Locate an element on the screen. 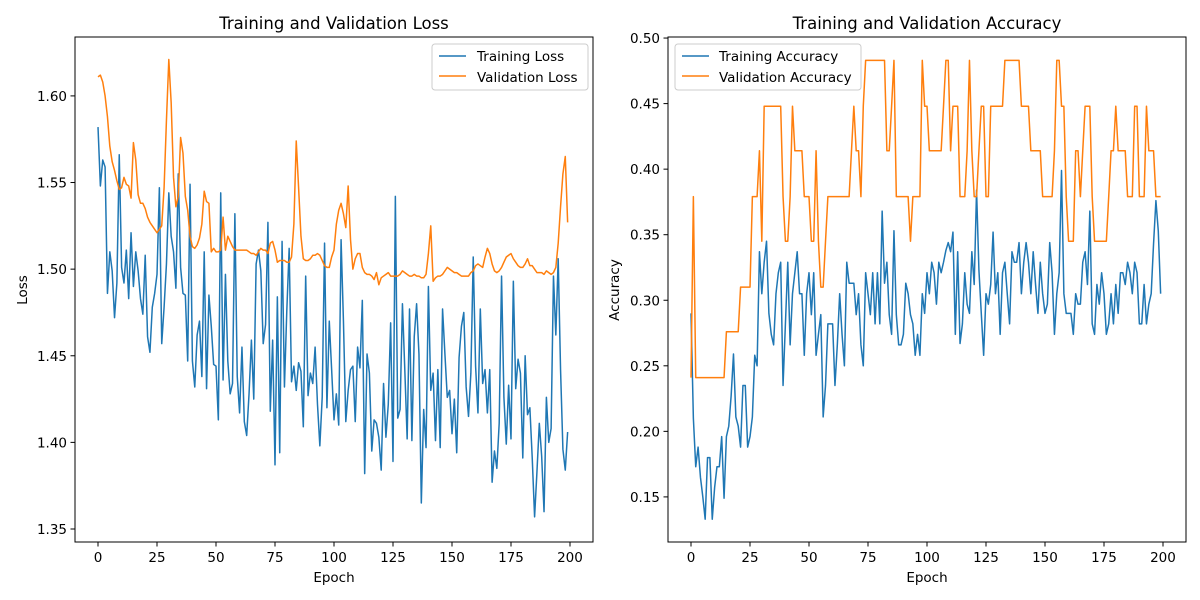  legend-label-training-loss: Training Loss is located at coordinates (520, 57).